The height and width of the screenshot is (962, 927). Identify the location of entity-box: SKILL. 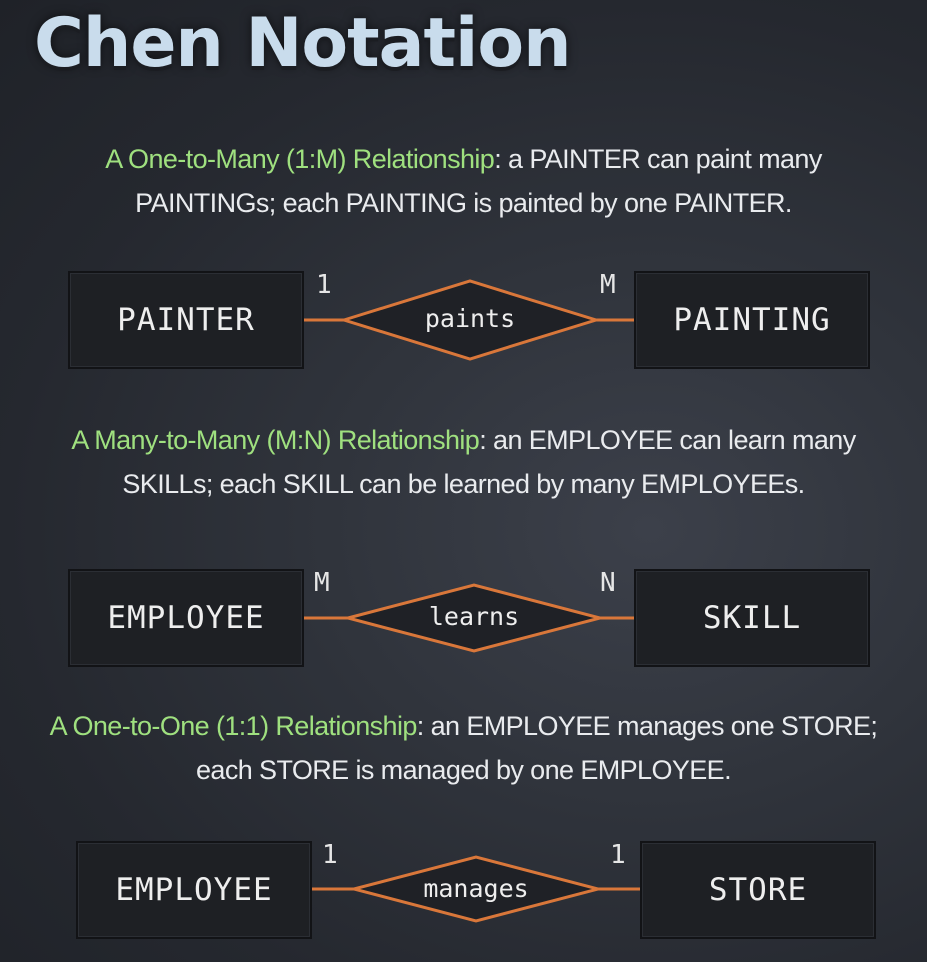
(752, 618).